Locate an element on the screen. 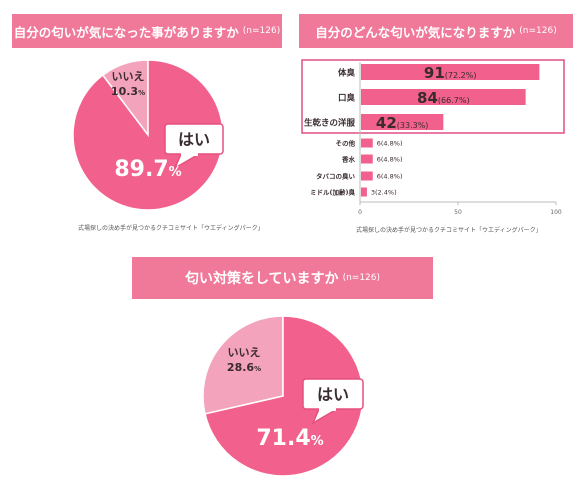 The image size is (584, 487). pie-chart-1-yes-label: はい is located at coordinates (194, 139).